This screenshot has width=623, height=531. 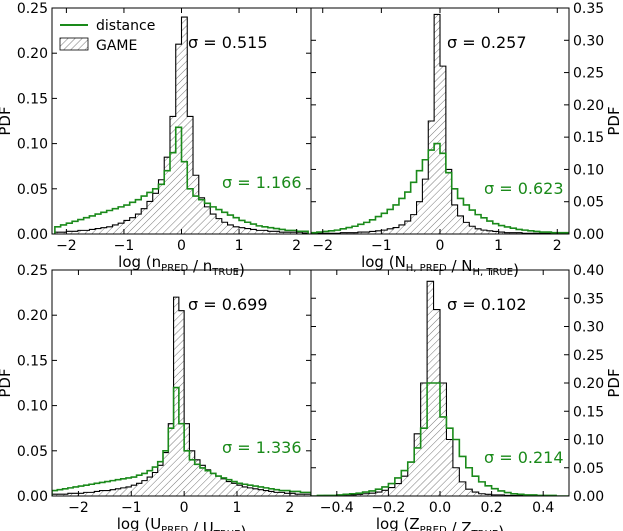 I want to click on y-tick-label: 0.00, so click(x=32, y=235).